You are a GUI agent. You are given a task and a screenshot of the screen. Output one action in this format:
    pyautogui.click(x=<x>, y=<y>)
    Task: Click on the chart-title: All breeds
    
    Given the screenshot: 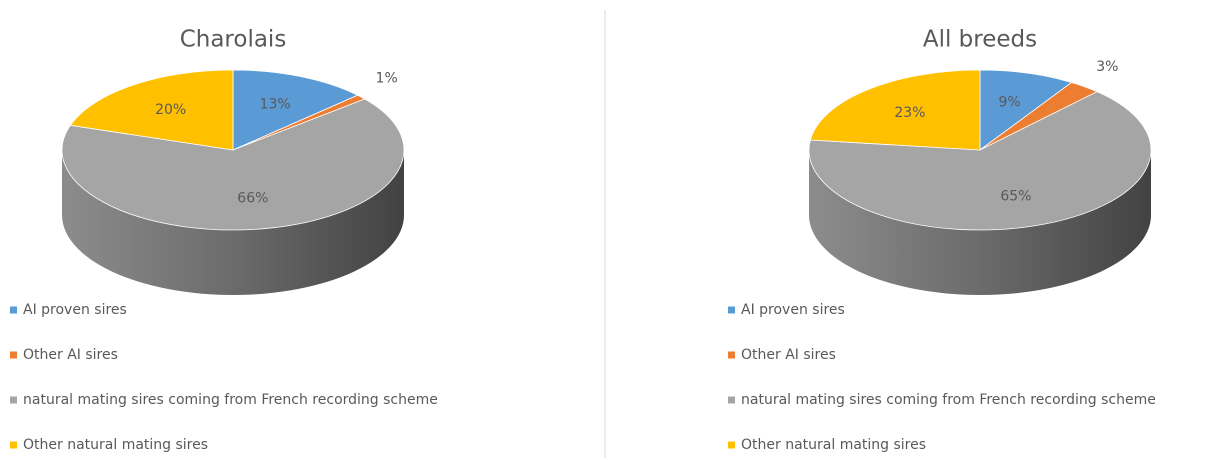 What is the action you would take?
    pyautogui.click(x=980, y=40)
    